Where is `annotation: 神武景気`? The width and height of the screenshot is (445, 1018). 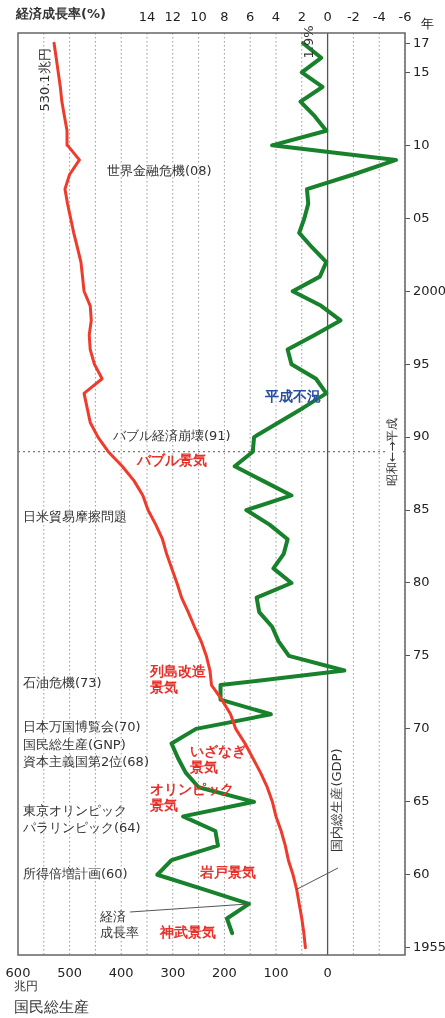 annotation: 神武景気 is located at coordinates (187, 931).